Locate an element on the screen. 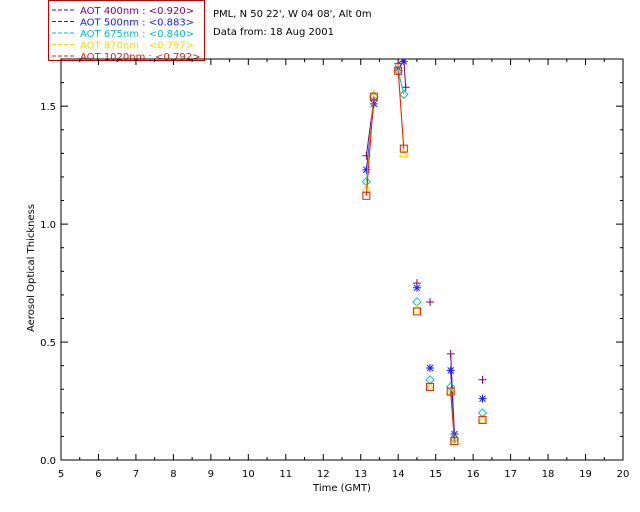  y-axis-label: Aerosol Optical Thickness is located at coordinates (31, 268).